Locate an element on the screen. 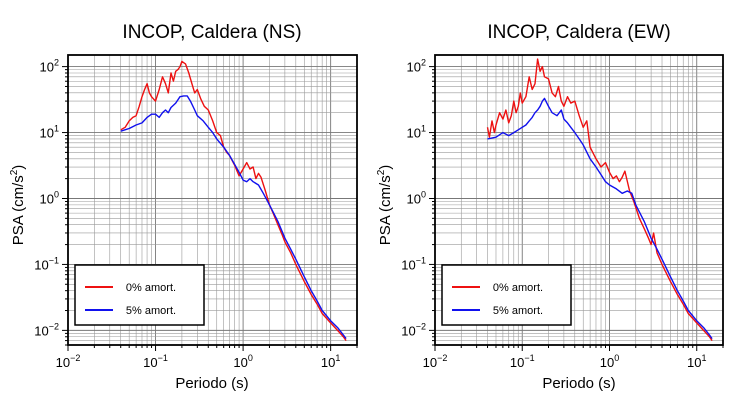  chart-title: INCOP, Caldera (EW) is located at coordinates (578, 32).